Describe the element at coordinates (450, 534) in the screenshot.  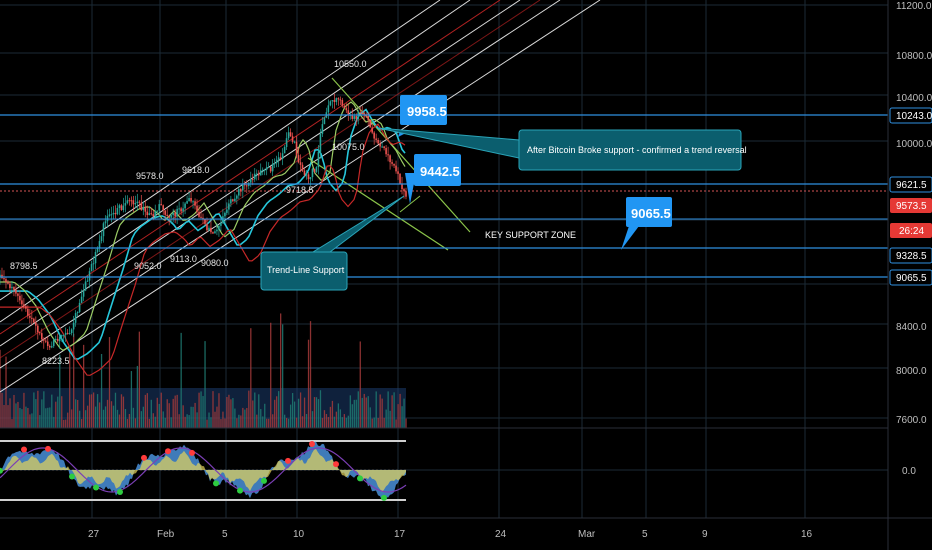
I see `time-axis: 27 Feb 5 10 17 24 Mar 5 9 16` at that location.